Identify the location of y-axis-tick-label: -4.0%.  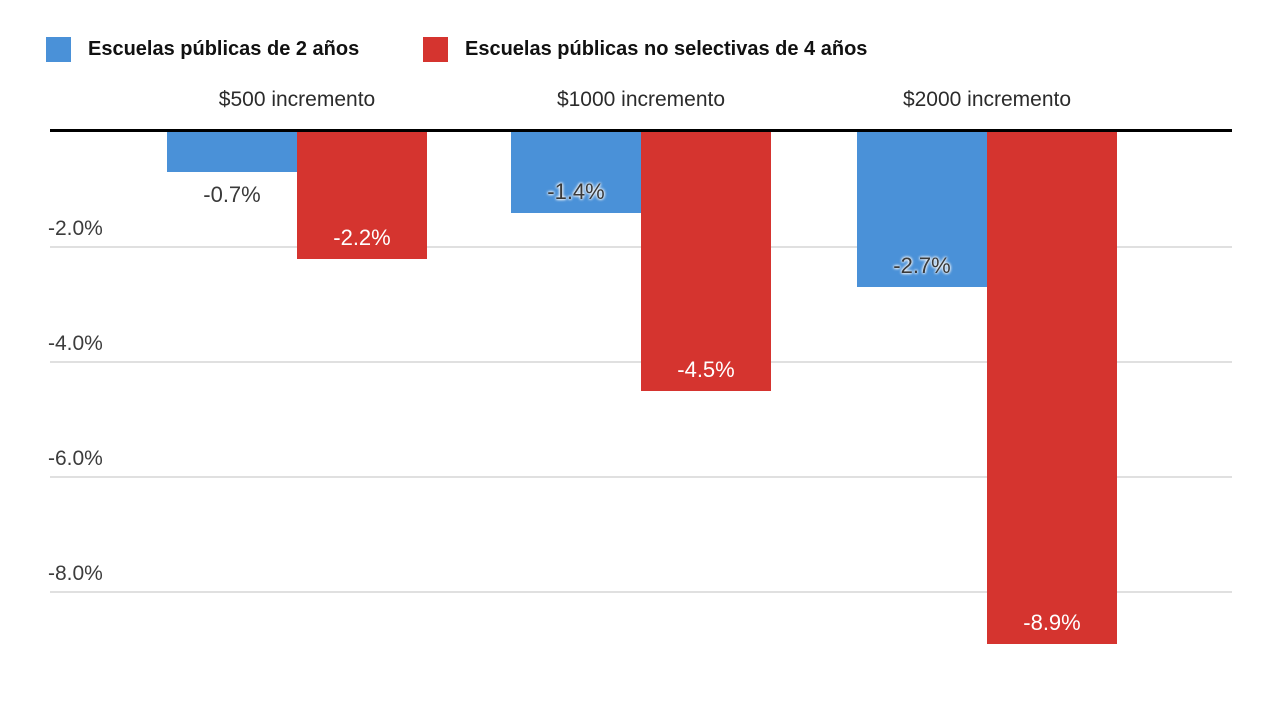
(75, 343).